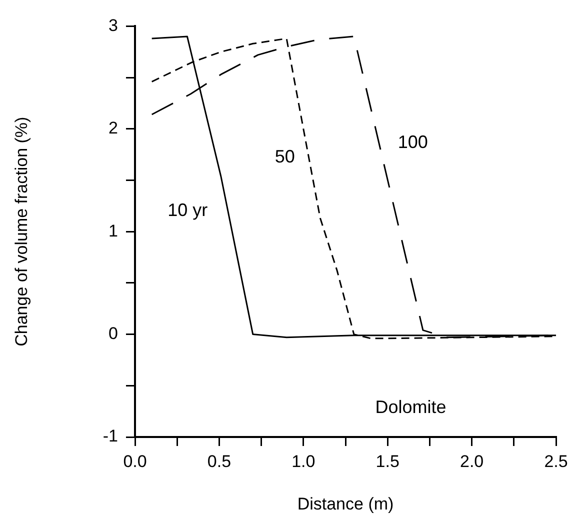 The image size is (586, 527). What do you see at coordinates (413, 142) in the screenshot?
I see `annotation: 100` at bounding box center [413, 142].